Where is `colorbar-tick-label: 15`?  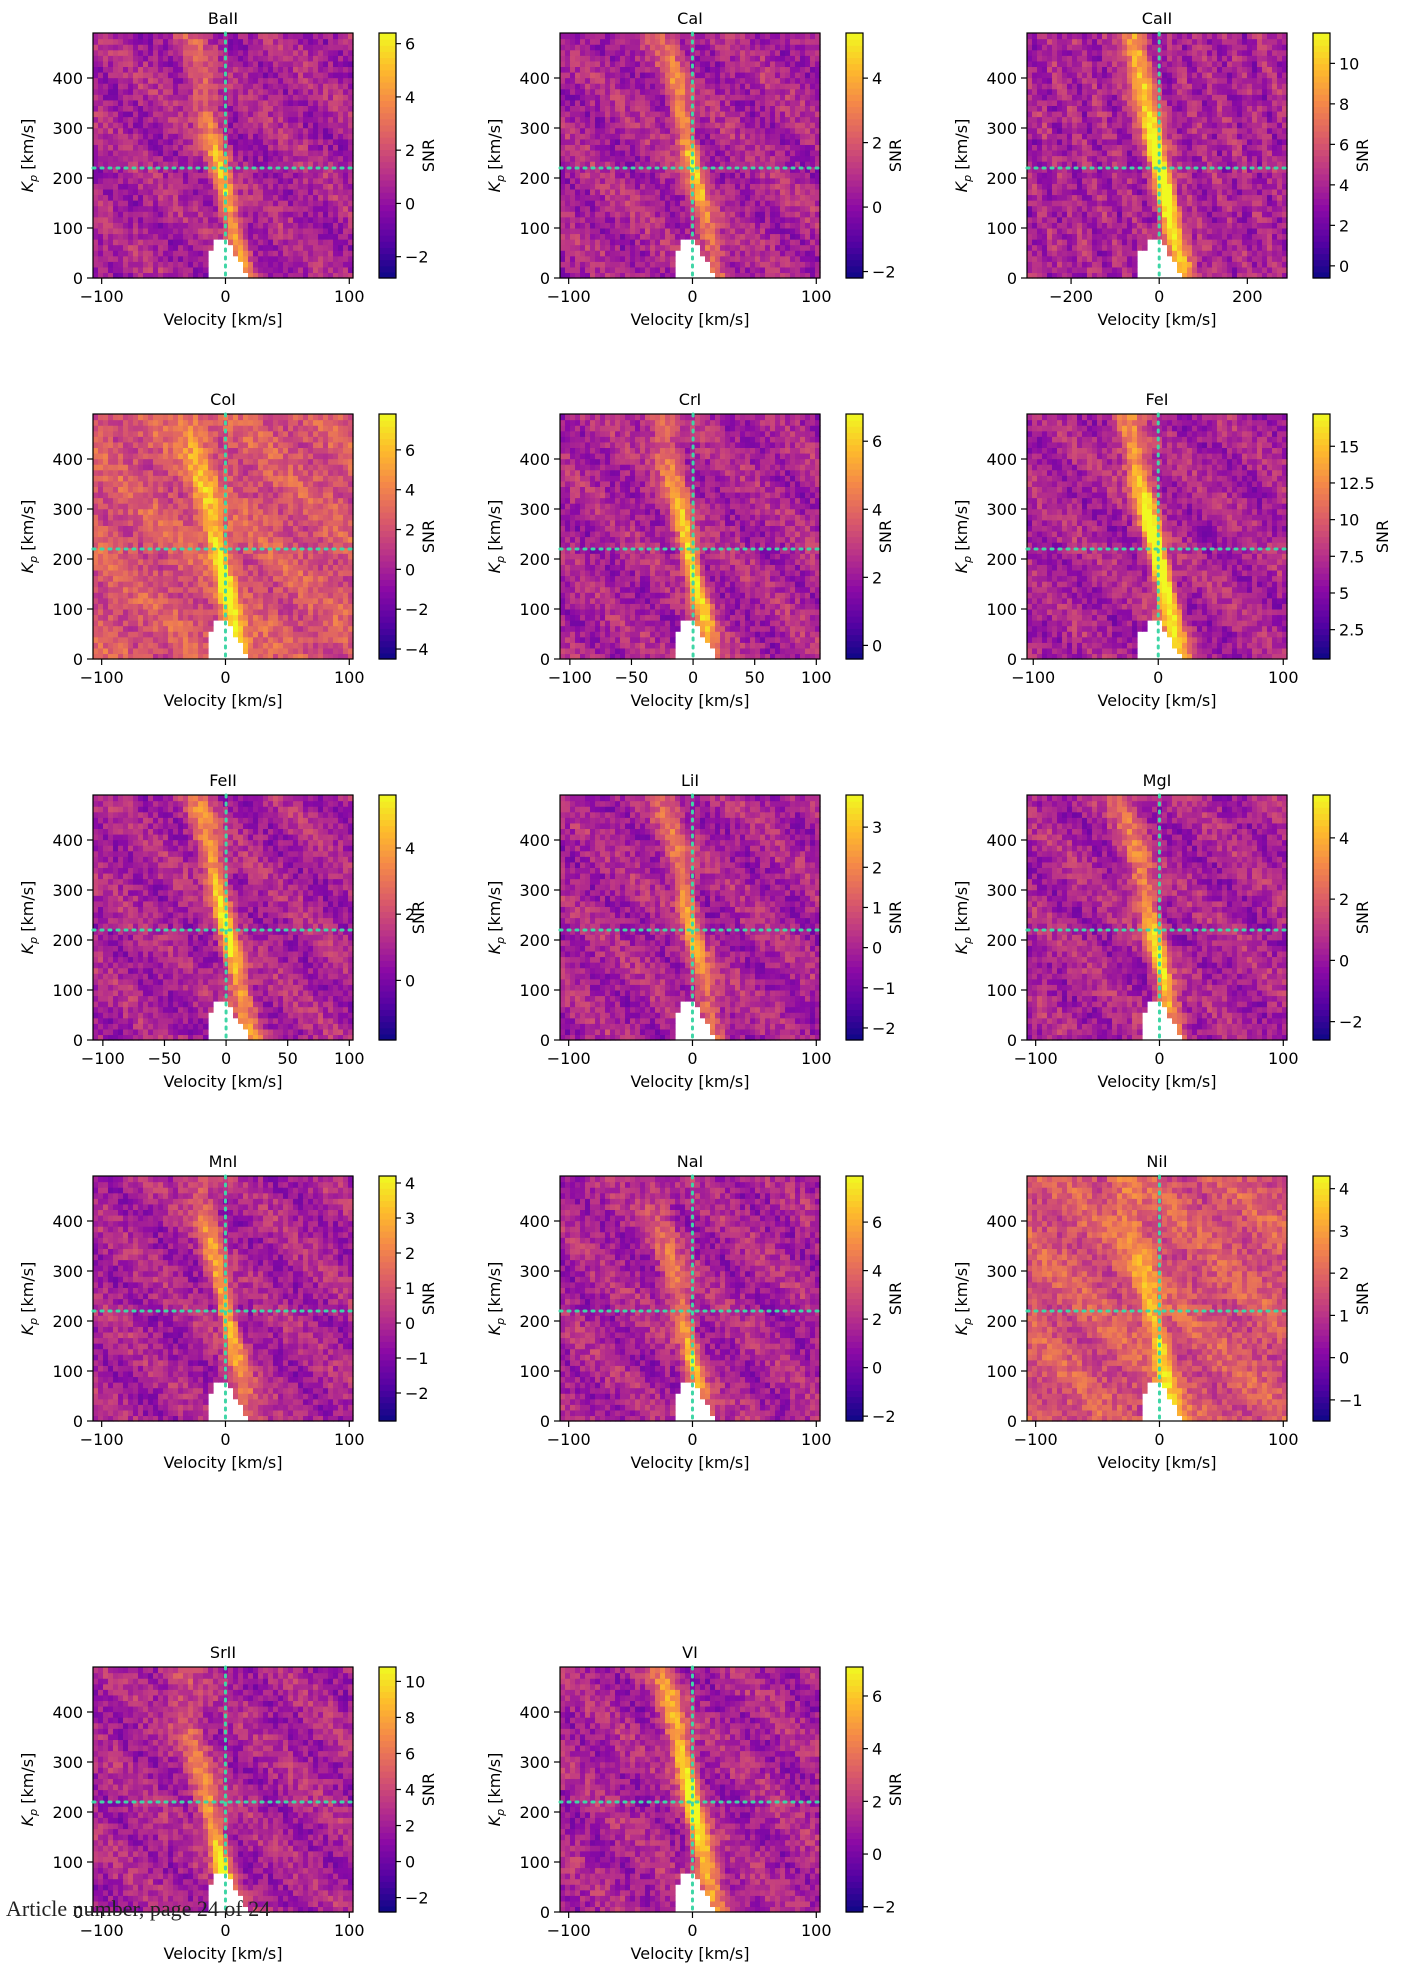 colorbar-tick-label: 15 is located at coordinates (1349, 446).